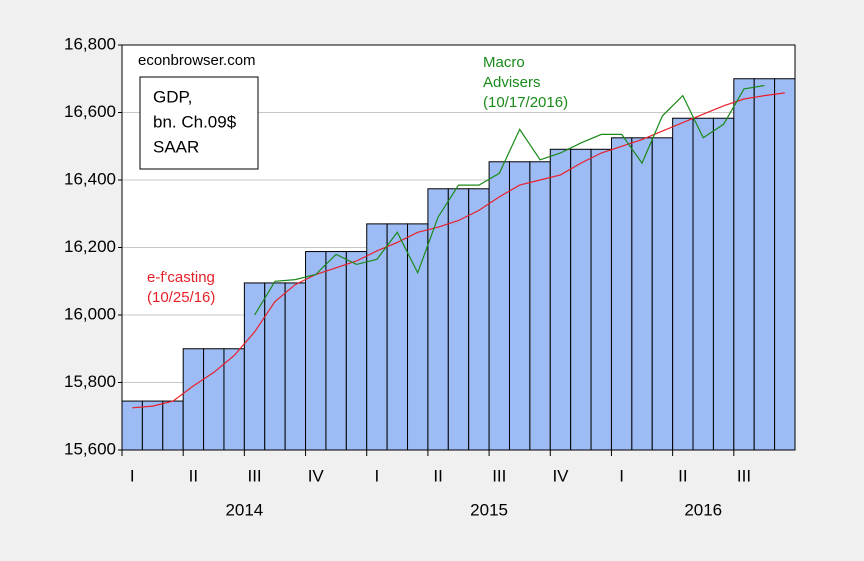 This screenshot has width=864, height=561. What do you see at coordinates (512, 82) in the screenshot?
I see `annotation: Advisers` at bounding box center [512, 82].